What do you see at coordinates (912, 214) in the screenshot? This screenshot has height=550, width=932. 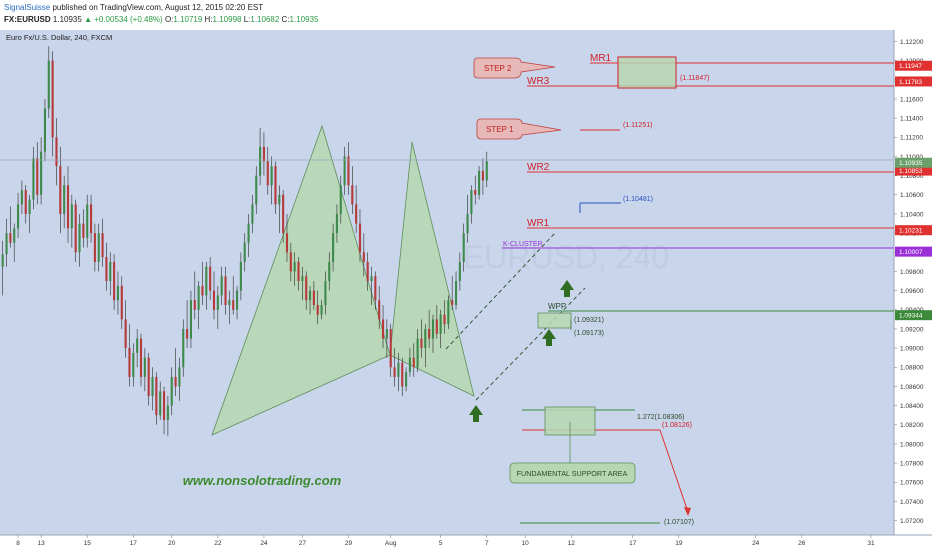 I see `y-tick-label: 1.10400` at bounding box center [912, 214].